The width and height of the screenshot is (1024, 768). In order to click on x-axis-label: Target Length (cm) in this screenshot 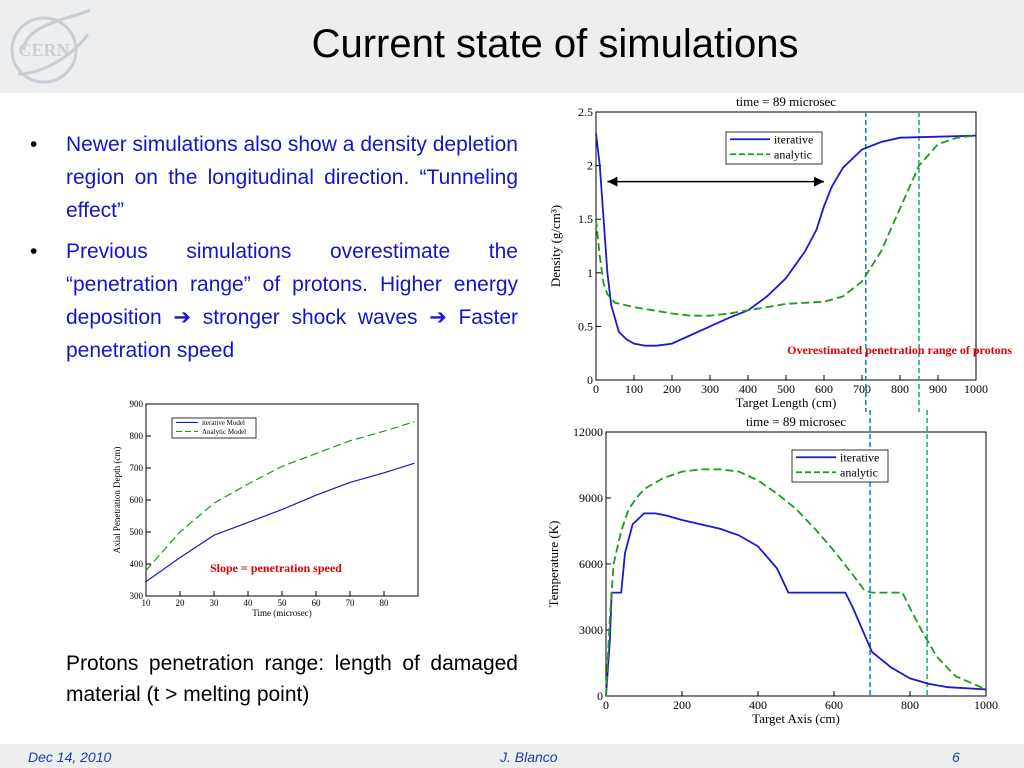, I will do `click(786, 402)`.